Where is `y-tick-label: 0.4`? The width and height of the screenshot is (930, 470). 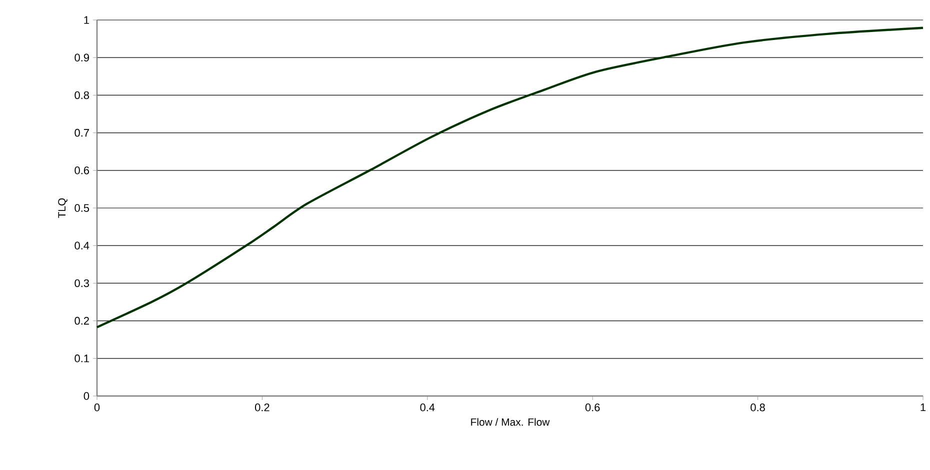
y-tick-label: 0.4 is located at coordinates (82, 246).